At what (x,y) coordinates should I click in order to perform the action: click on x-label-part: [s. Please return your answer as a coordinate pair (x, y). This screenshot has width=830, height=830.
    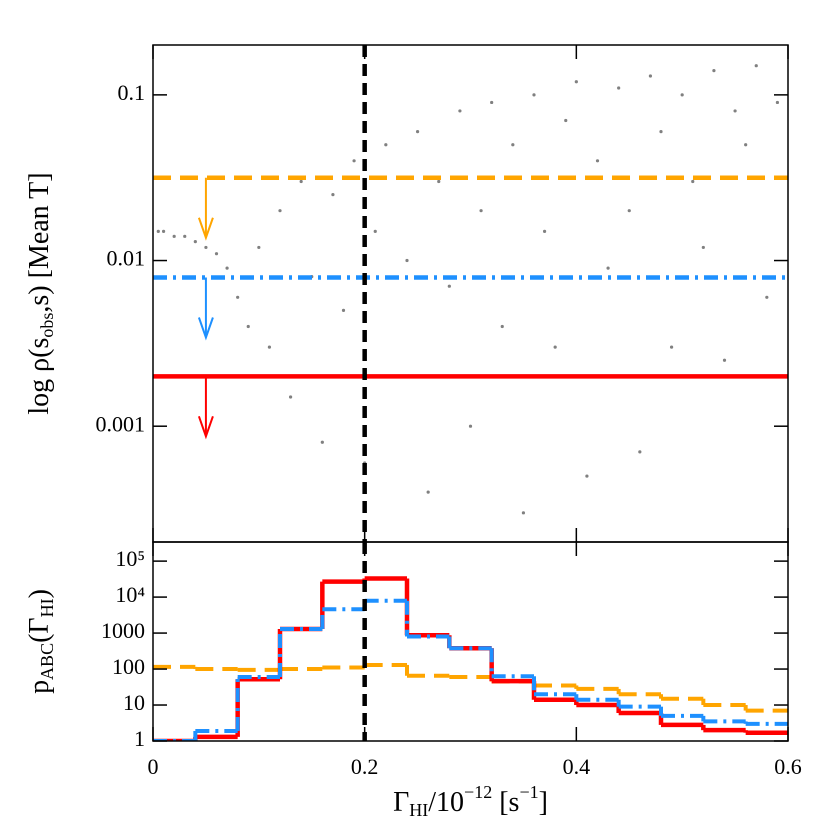
    Looking at the image, I should click on (505, 802).